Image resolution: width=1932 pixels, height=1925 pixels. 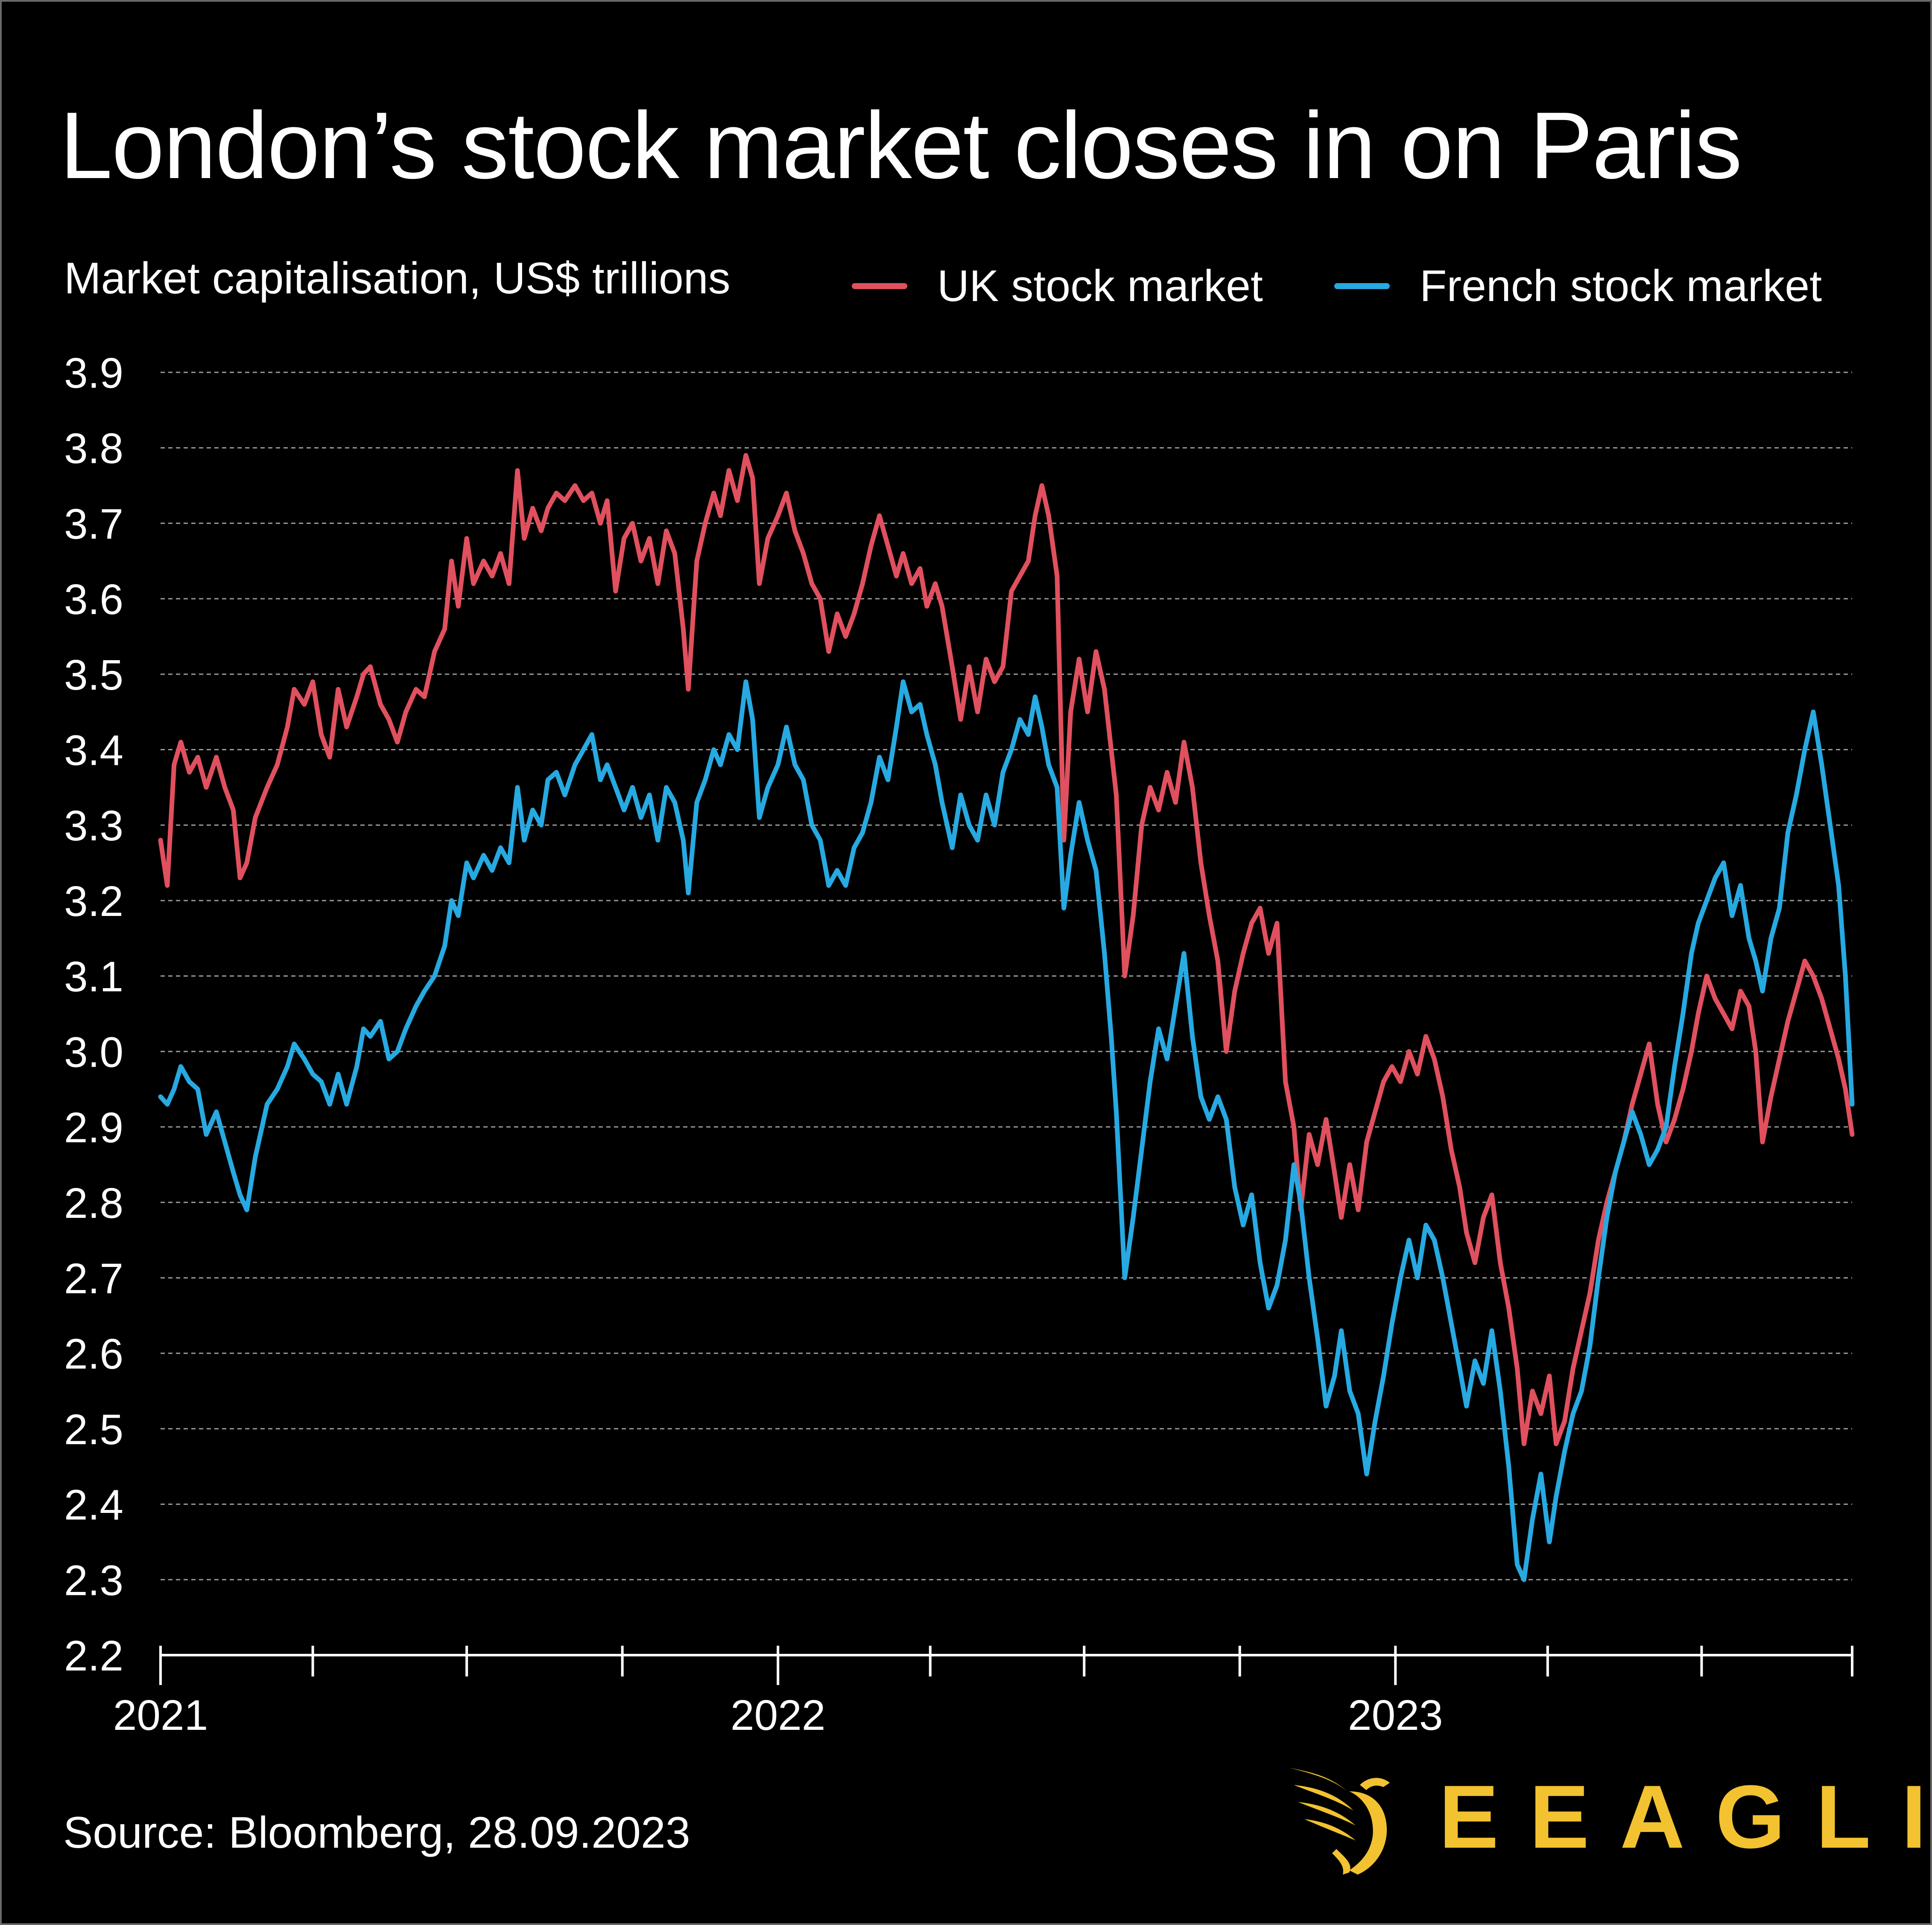 I want to click on y-tick-label: 2.4, so click(x=93, y=1505).